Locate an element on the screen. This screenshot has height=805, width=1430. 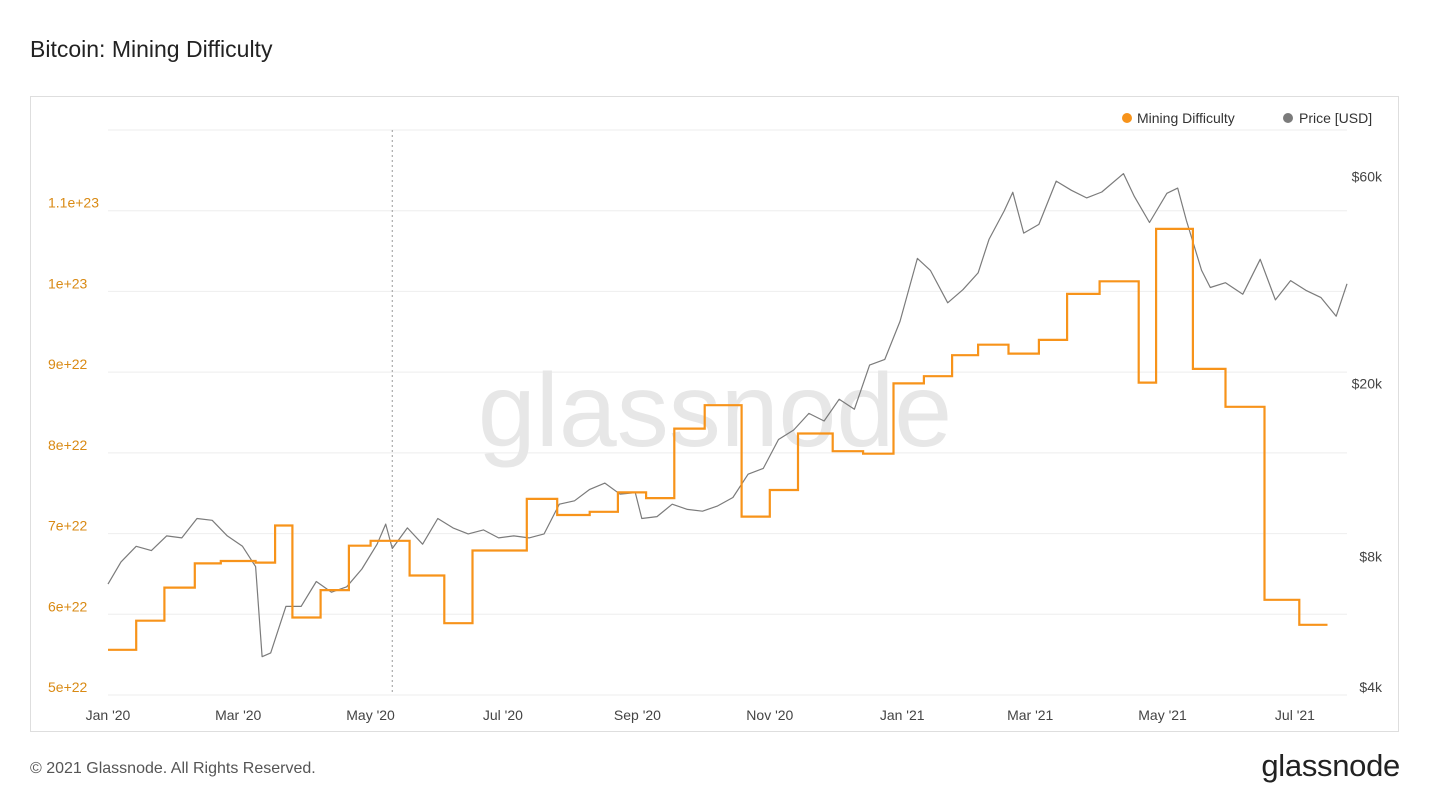
x-tick-label: Jan '20 is located at coordinates (108, 715).